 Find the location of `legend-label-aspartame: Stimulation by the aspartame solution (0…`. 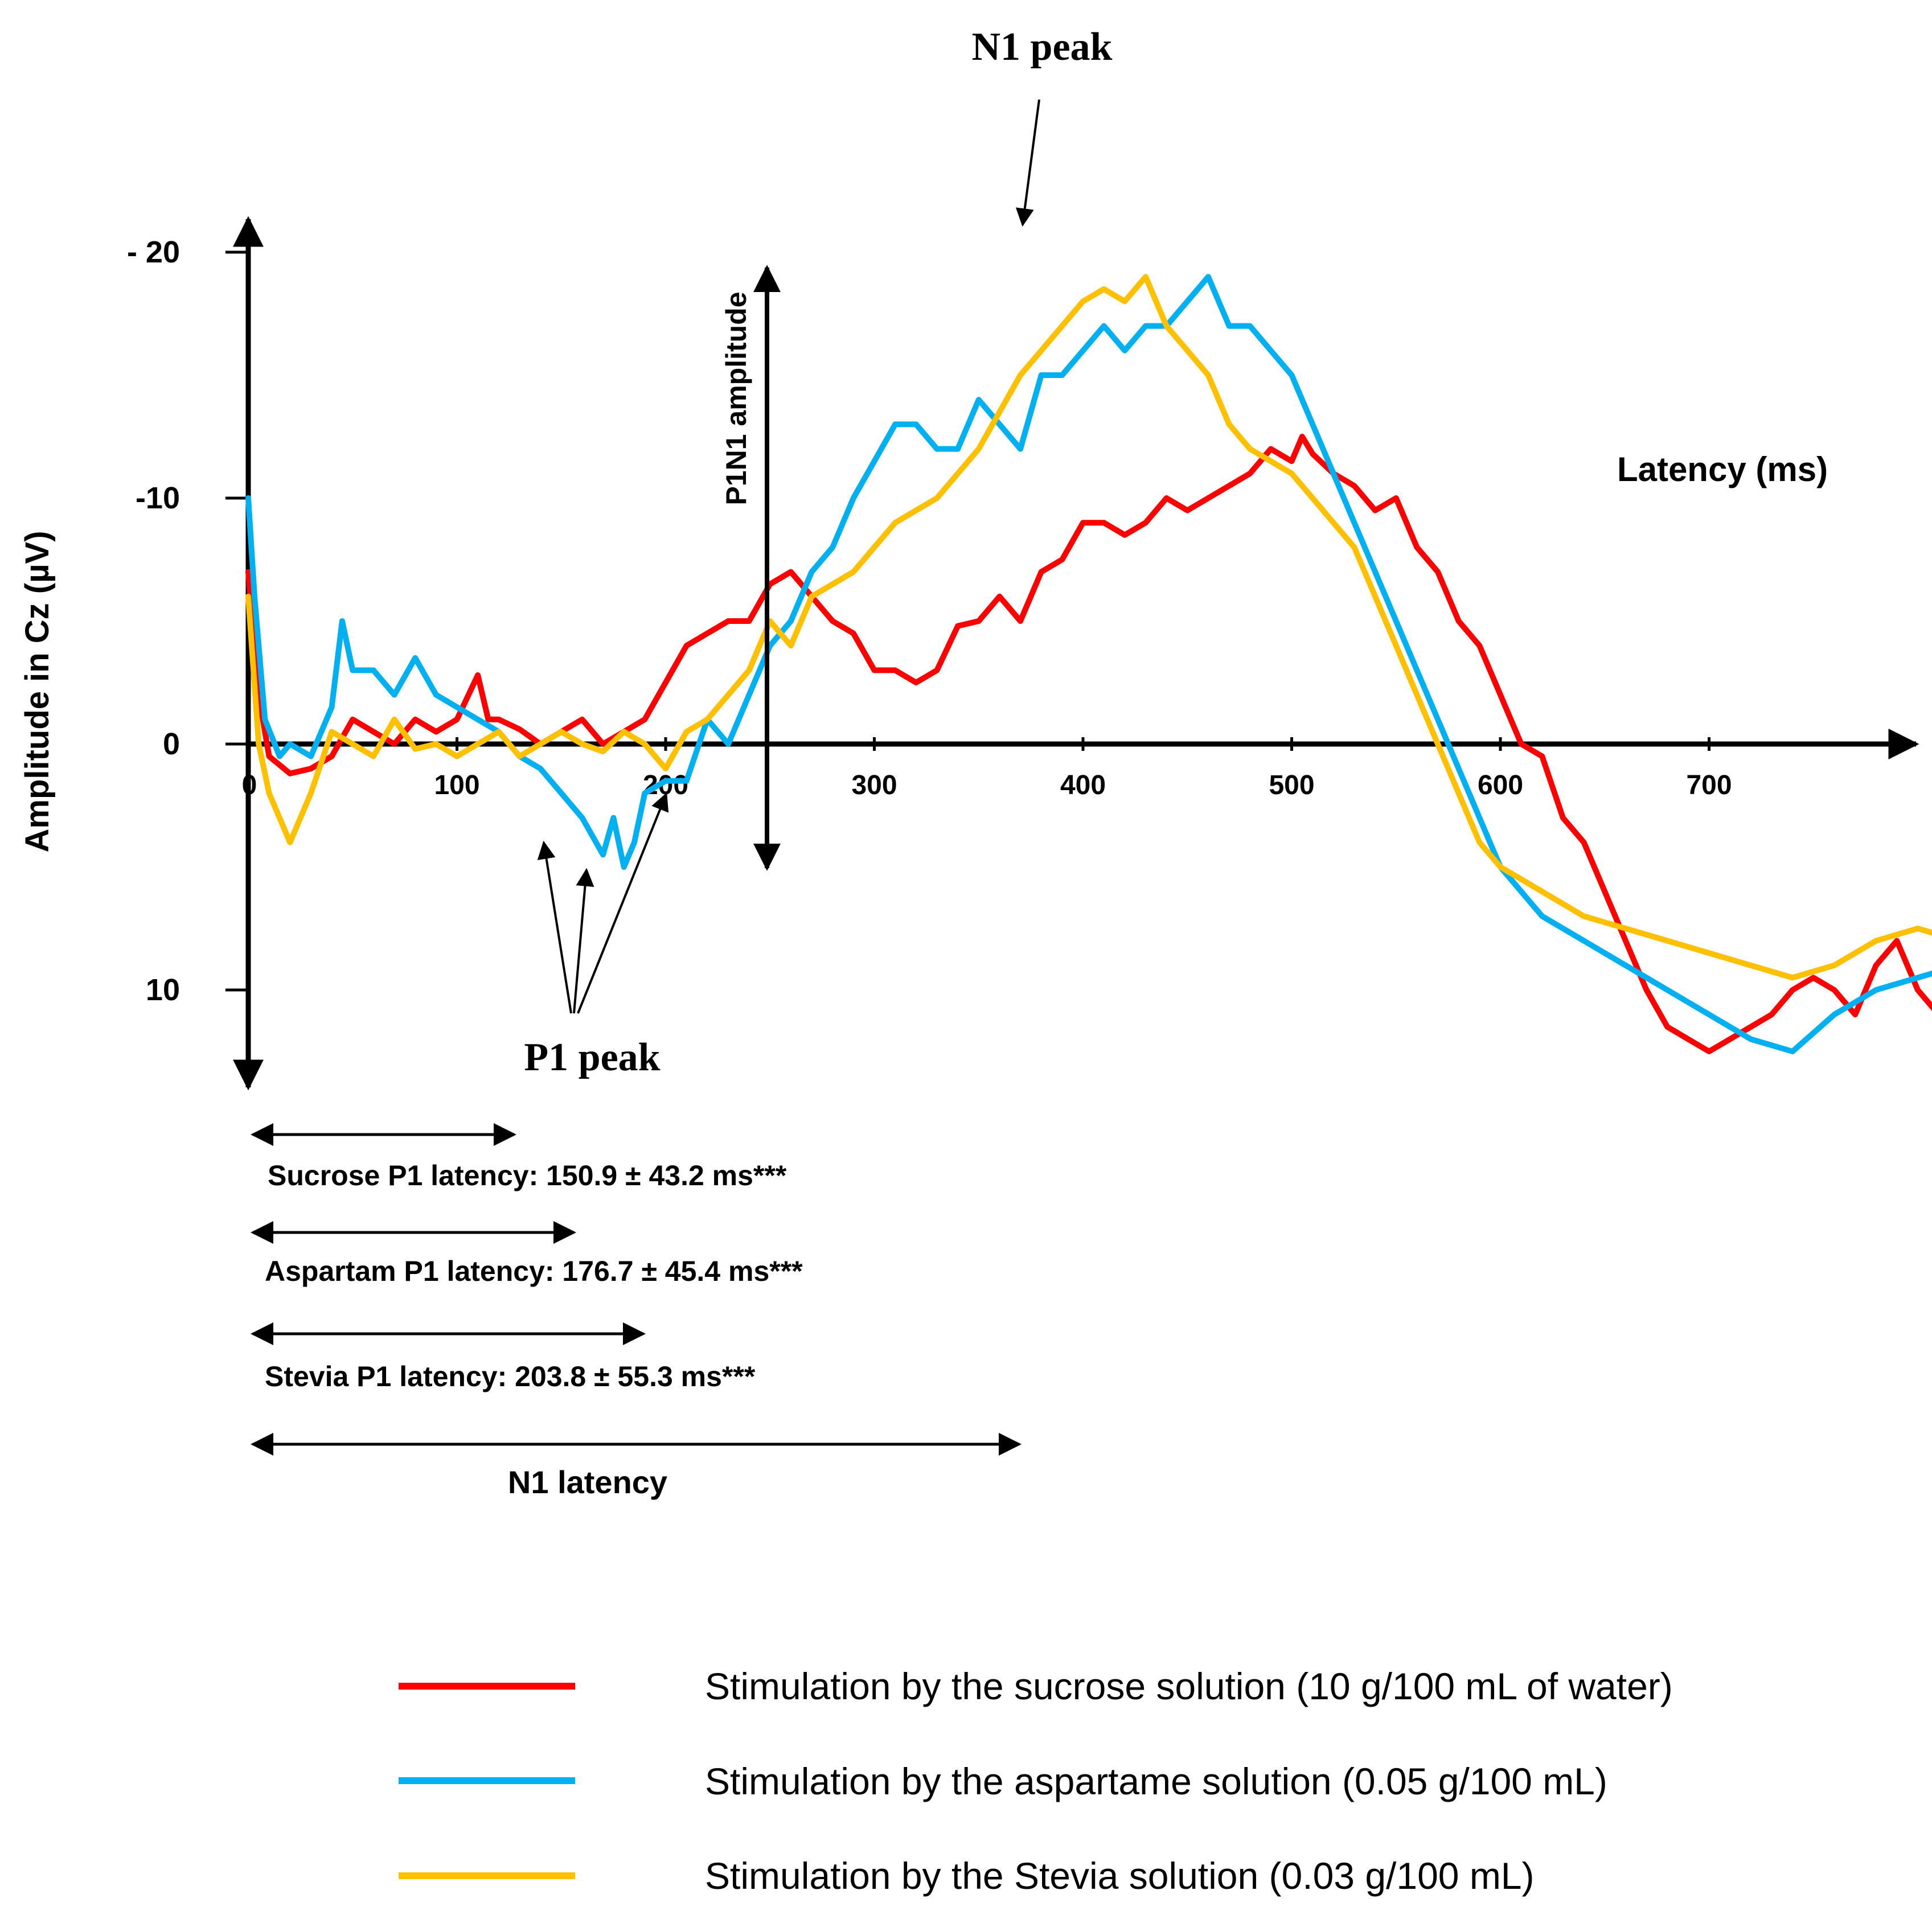

legend-label-aspartame: Stimulation by the aspartame solution (0… is located at coordinates (1156, 1781).